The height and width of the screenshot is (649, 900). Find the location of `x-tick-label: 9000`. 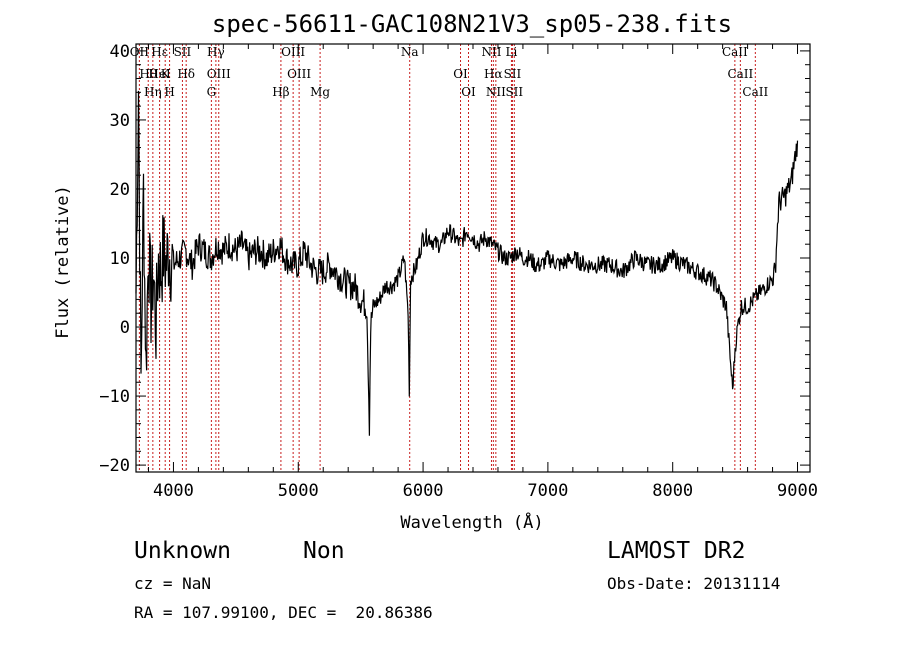

x-tick-label: 9000 is located at coordinates (797, 491).